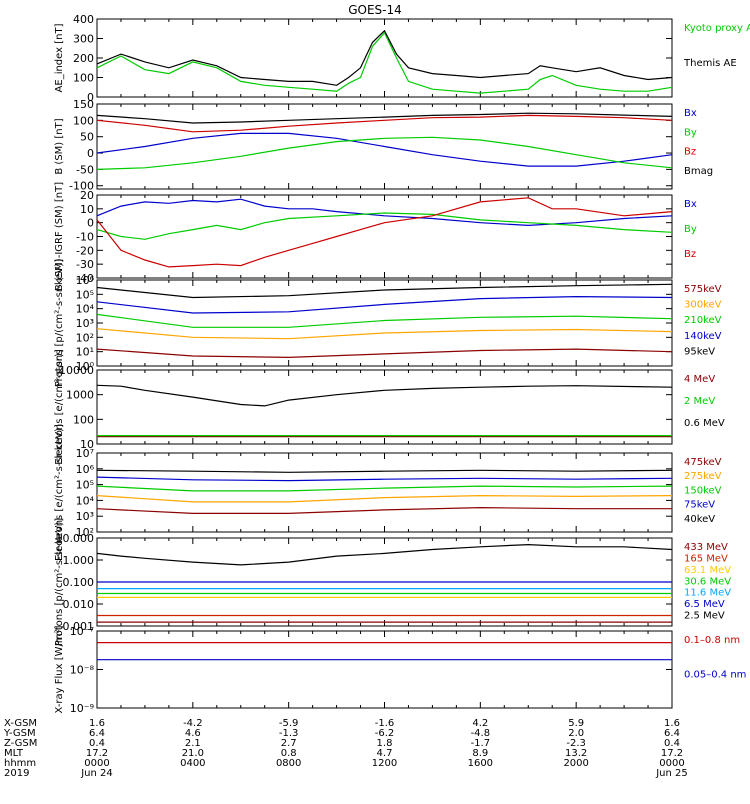 This screenshot has height=804, width=750. What do you see at coordinates (385, 743) in the screenshot?
I see `ephemeris-value: 1.8` at bounding box center [385, 743].